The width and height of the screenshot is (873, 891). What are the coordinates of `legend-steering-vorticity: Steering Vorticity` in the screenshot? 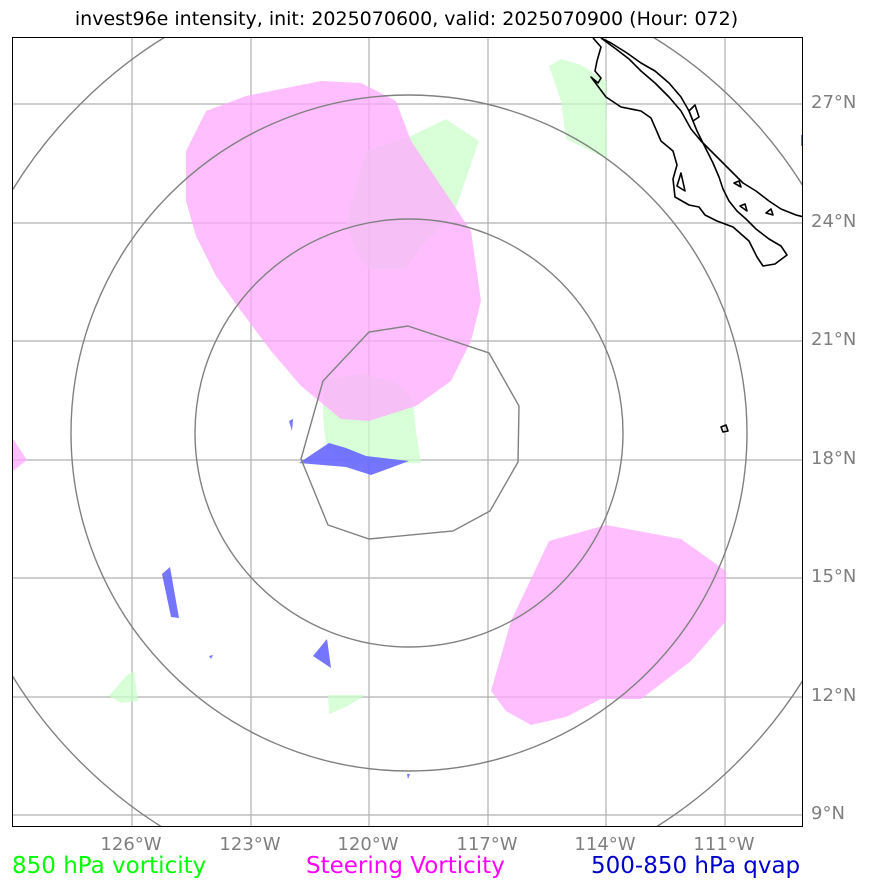 It's located at (405, 866).